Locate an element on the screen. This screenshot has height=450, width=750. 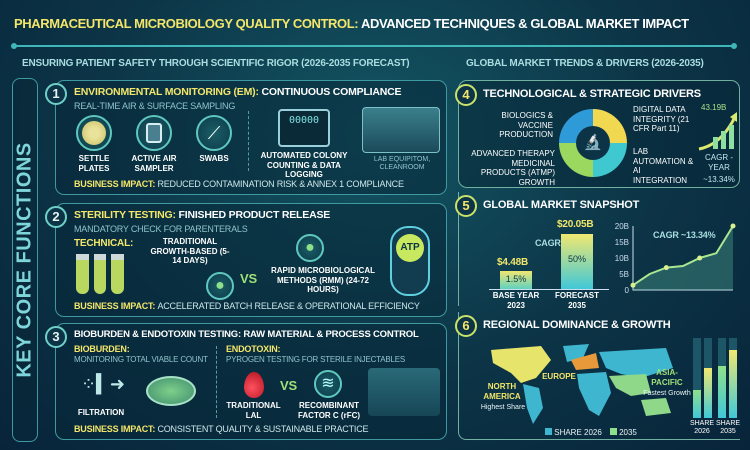
microscope-icon: 🔬 is located at coordinates (593, 143).